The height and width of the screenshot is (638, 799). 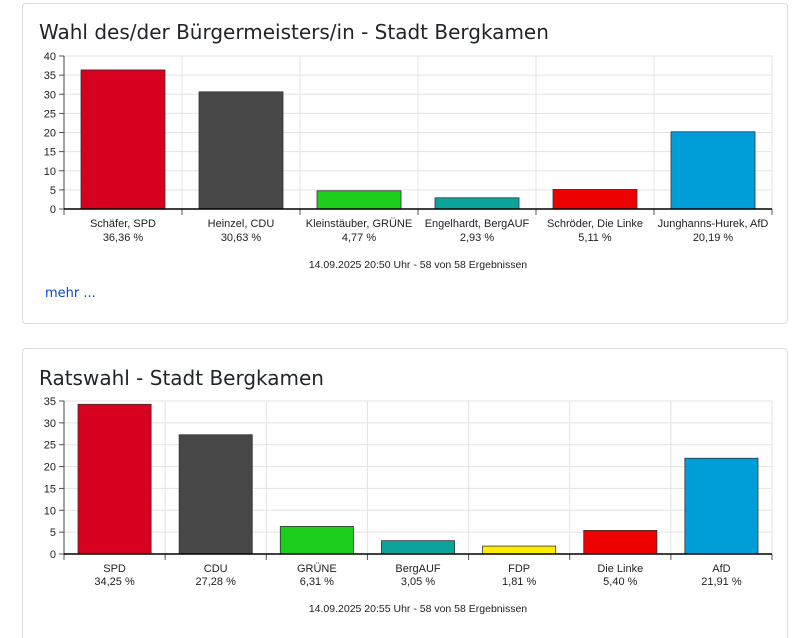 I want to click on x-tick-label: Schäfer, SPD, so click(x=123, y=224).